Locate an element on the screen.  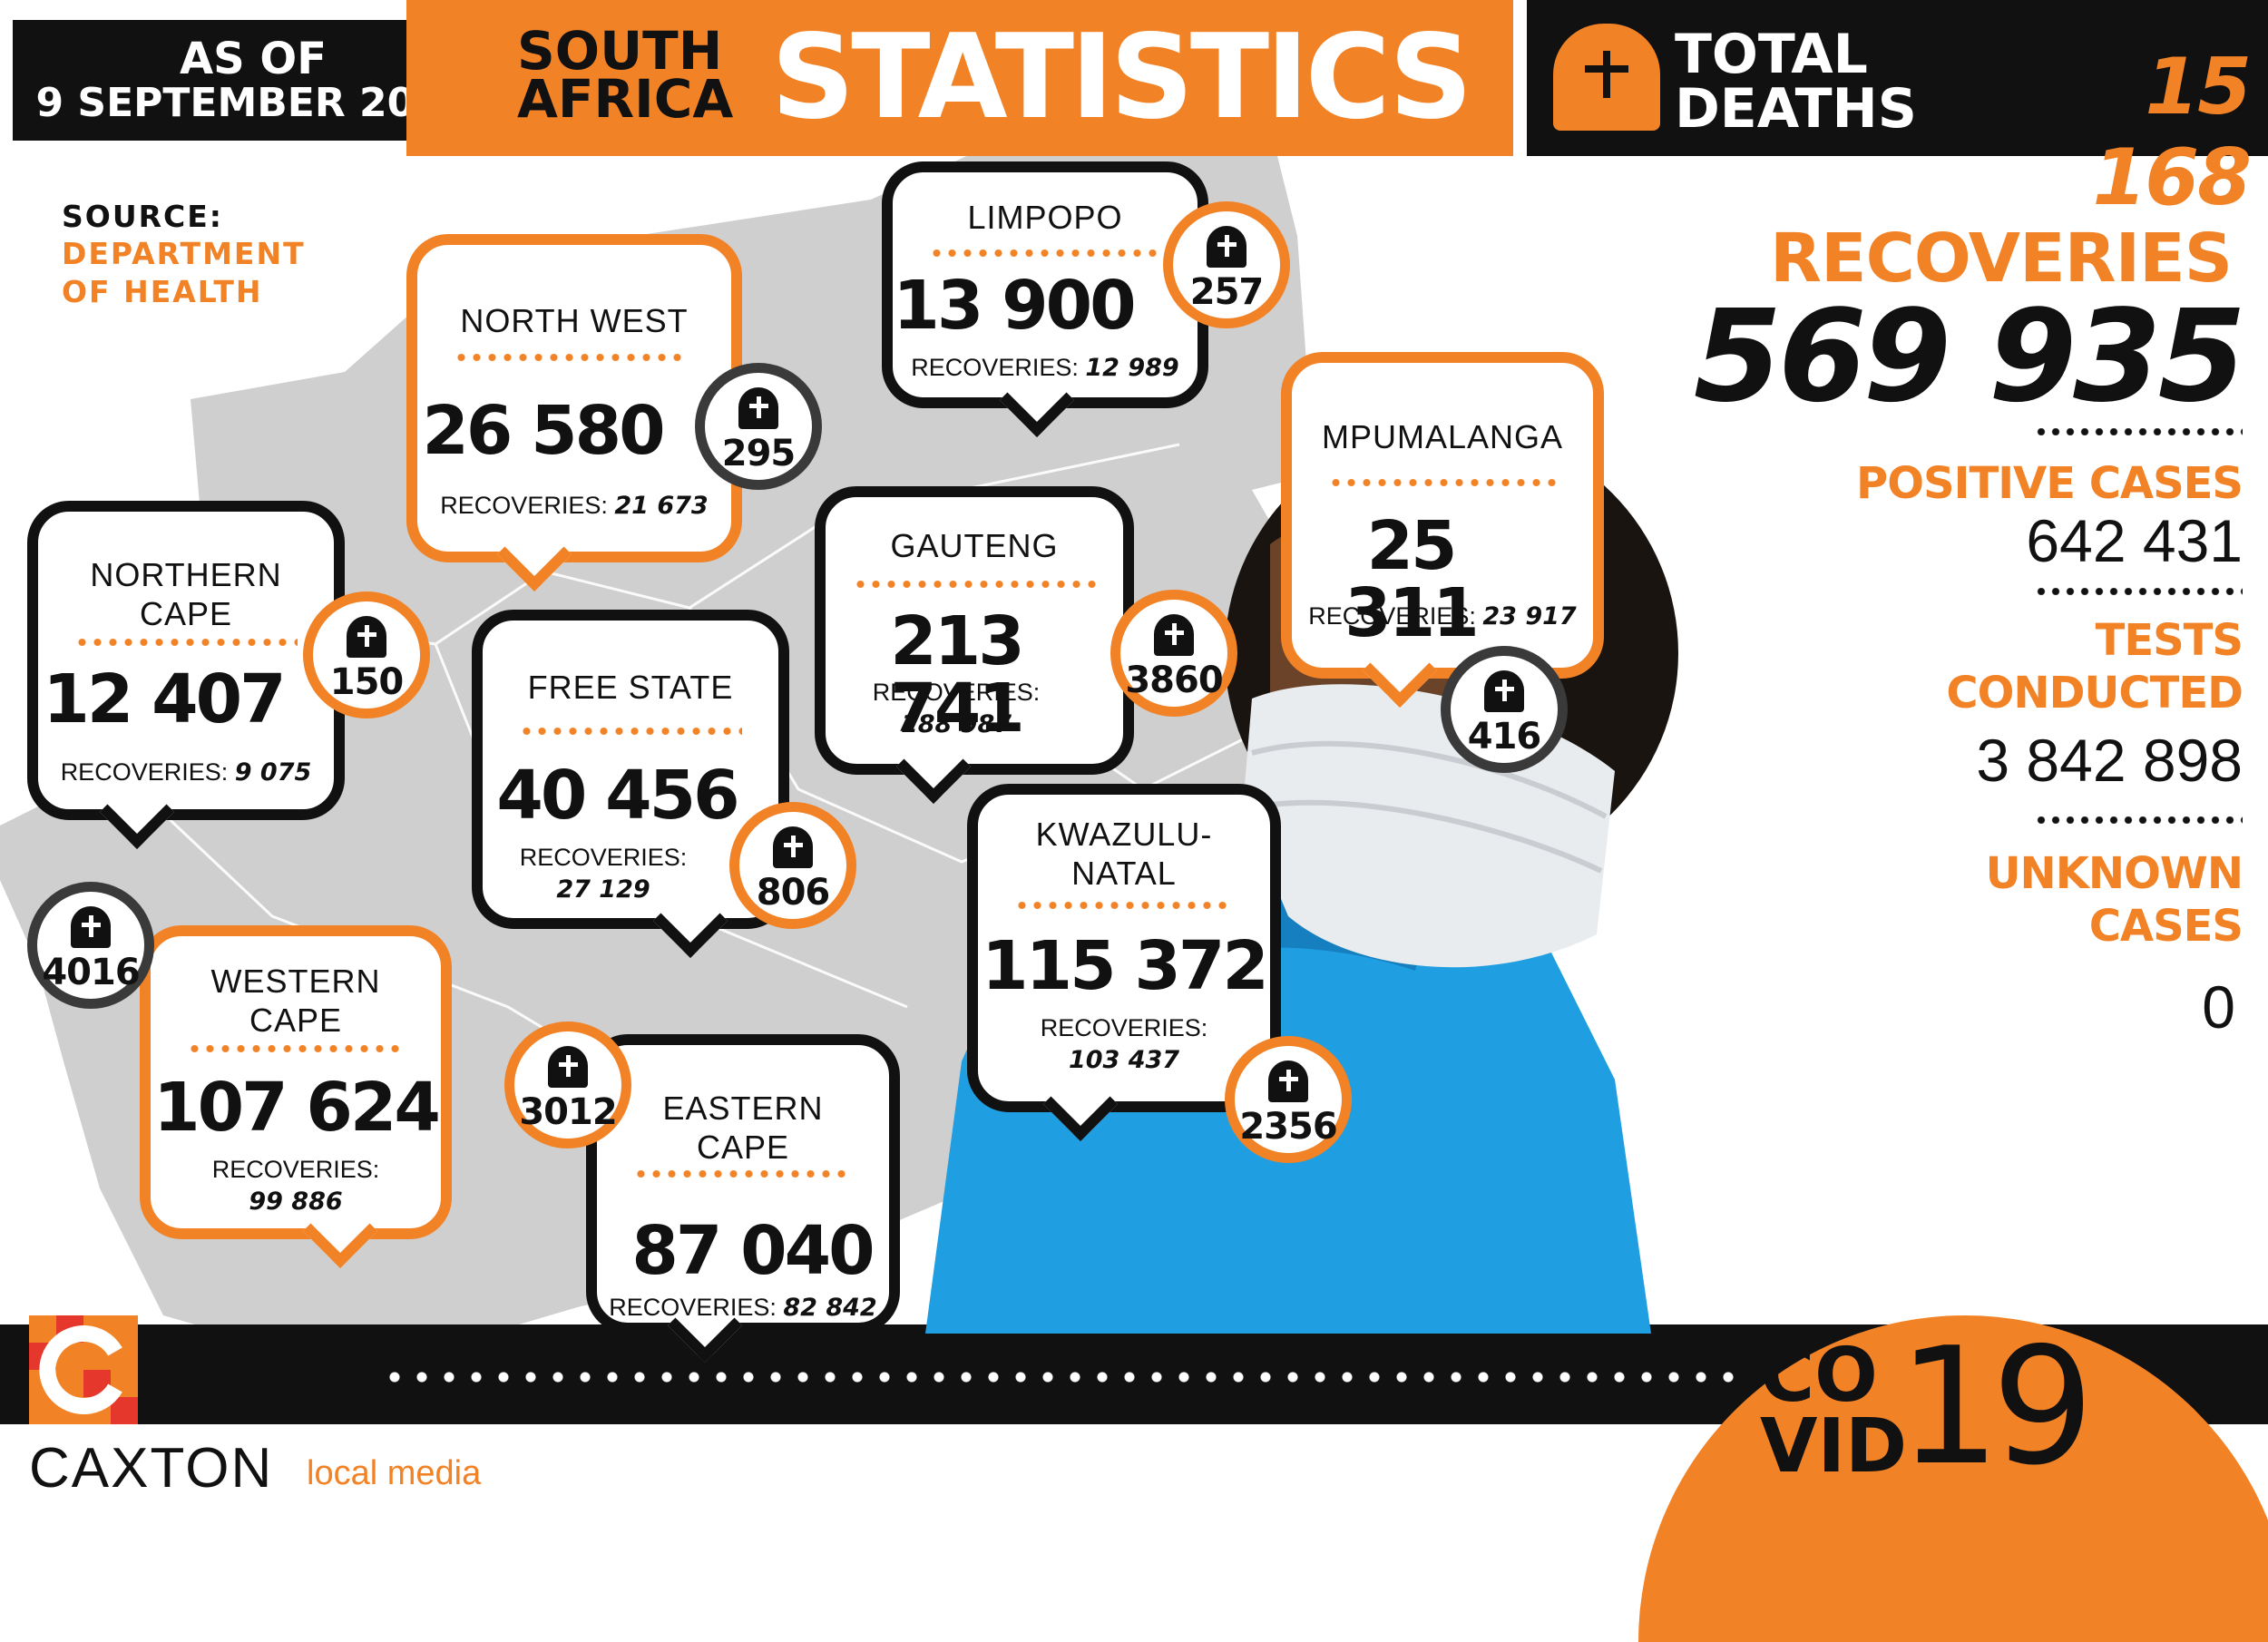
deaths-value: 4016 is located at coordinates (91, 973).